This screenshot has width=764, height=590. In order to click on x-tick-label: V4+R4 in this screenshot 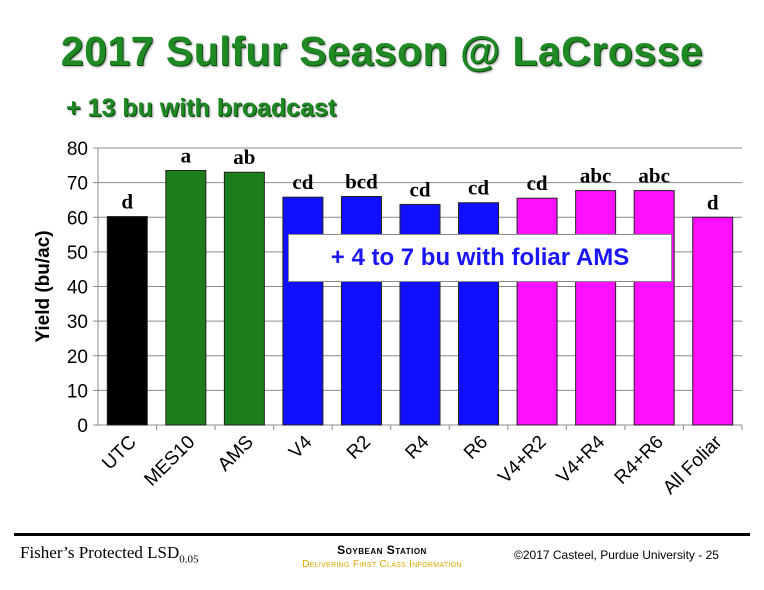, I will do `click(581, 459)`.